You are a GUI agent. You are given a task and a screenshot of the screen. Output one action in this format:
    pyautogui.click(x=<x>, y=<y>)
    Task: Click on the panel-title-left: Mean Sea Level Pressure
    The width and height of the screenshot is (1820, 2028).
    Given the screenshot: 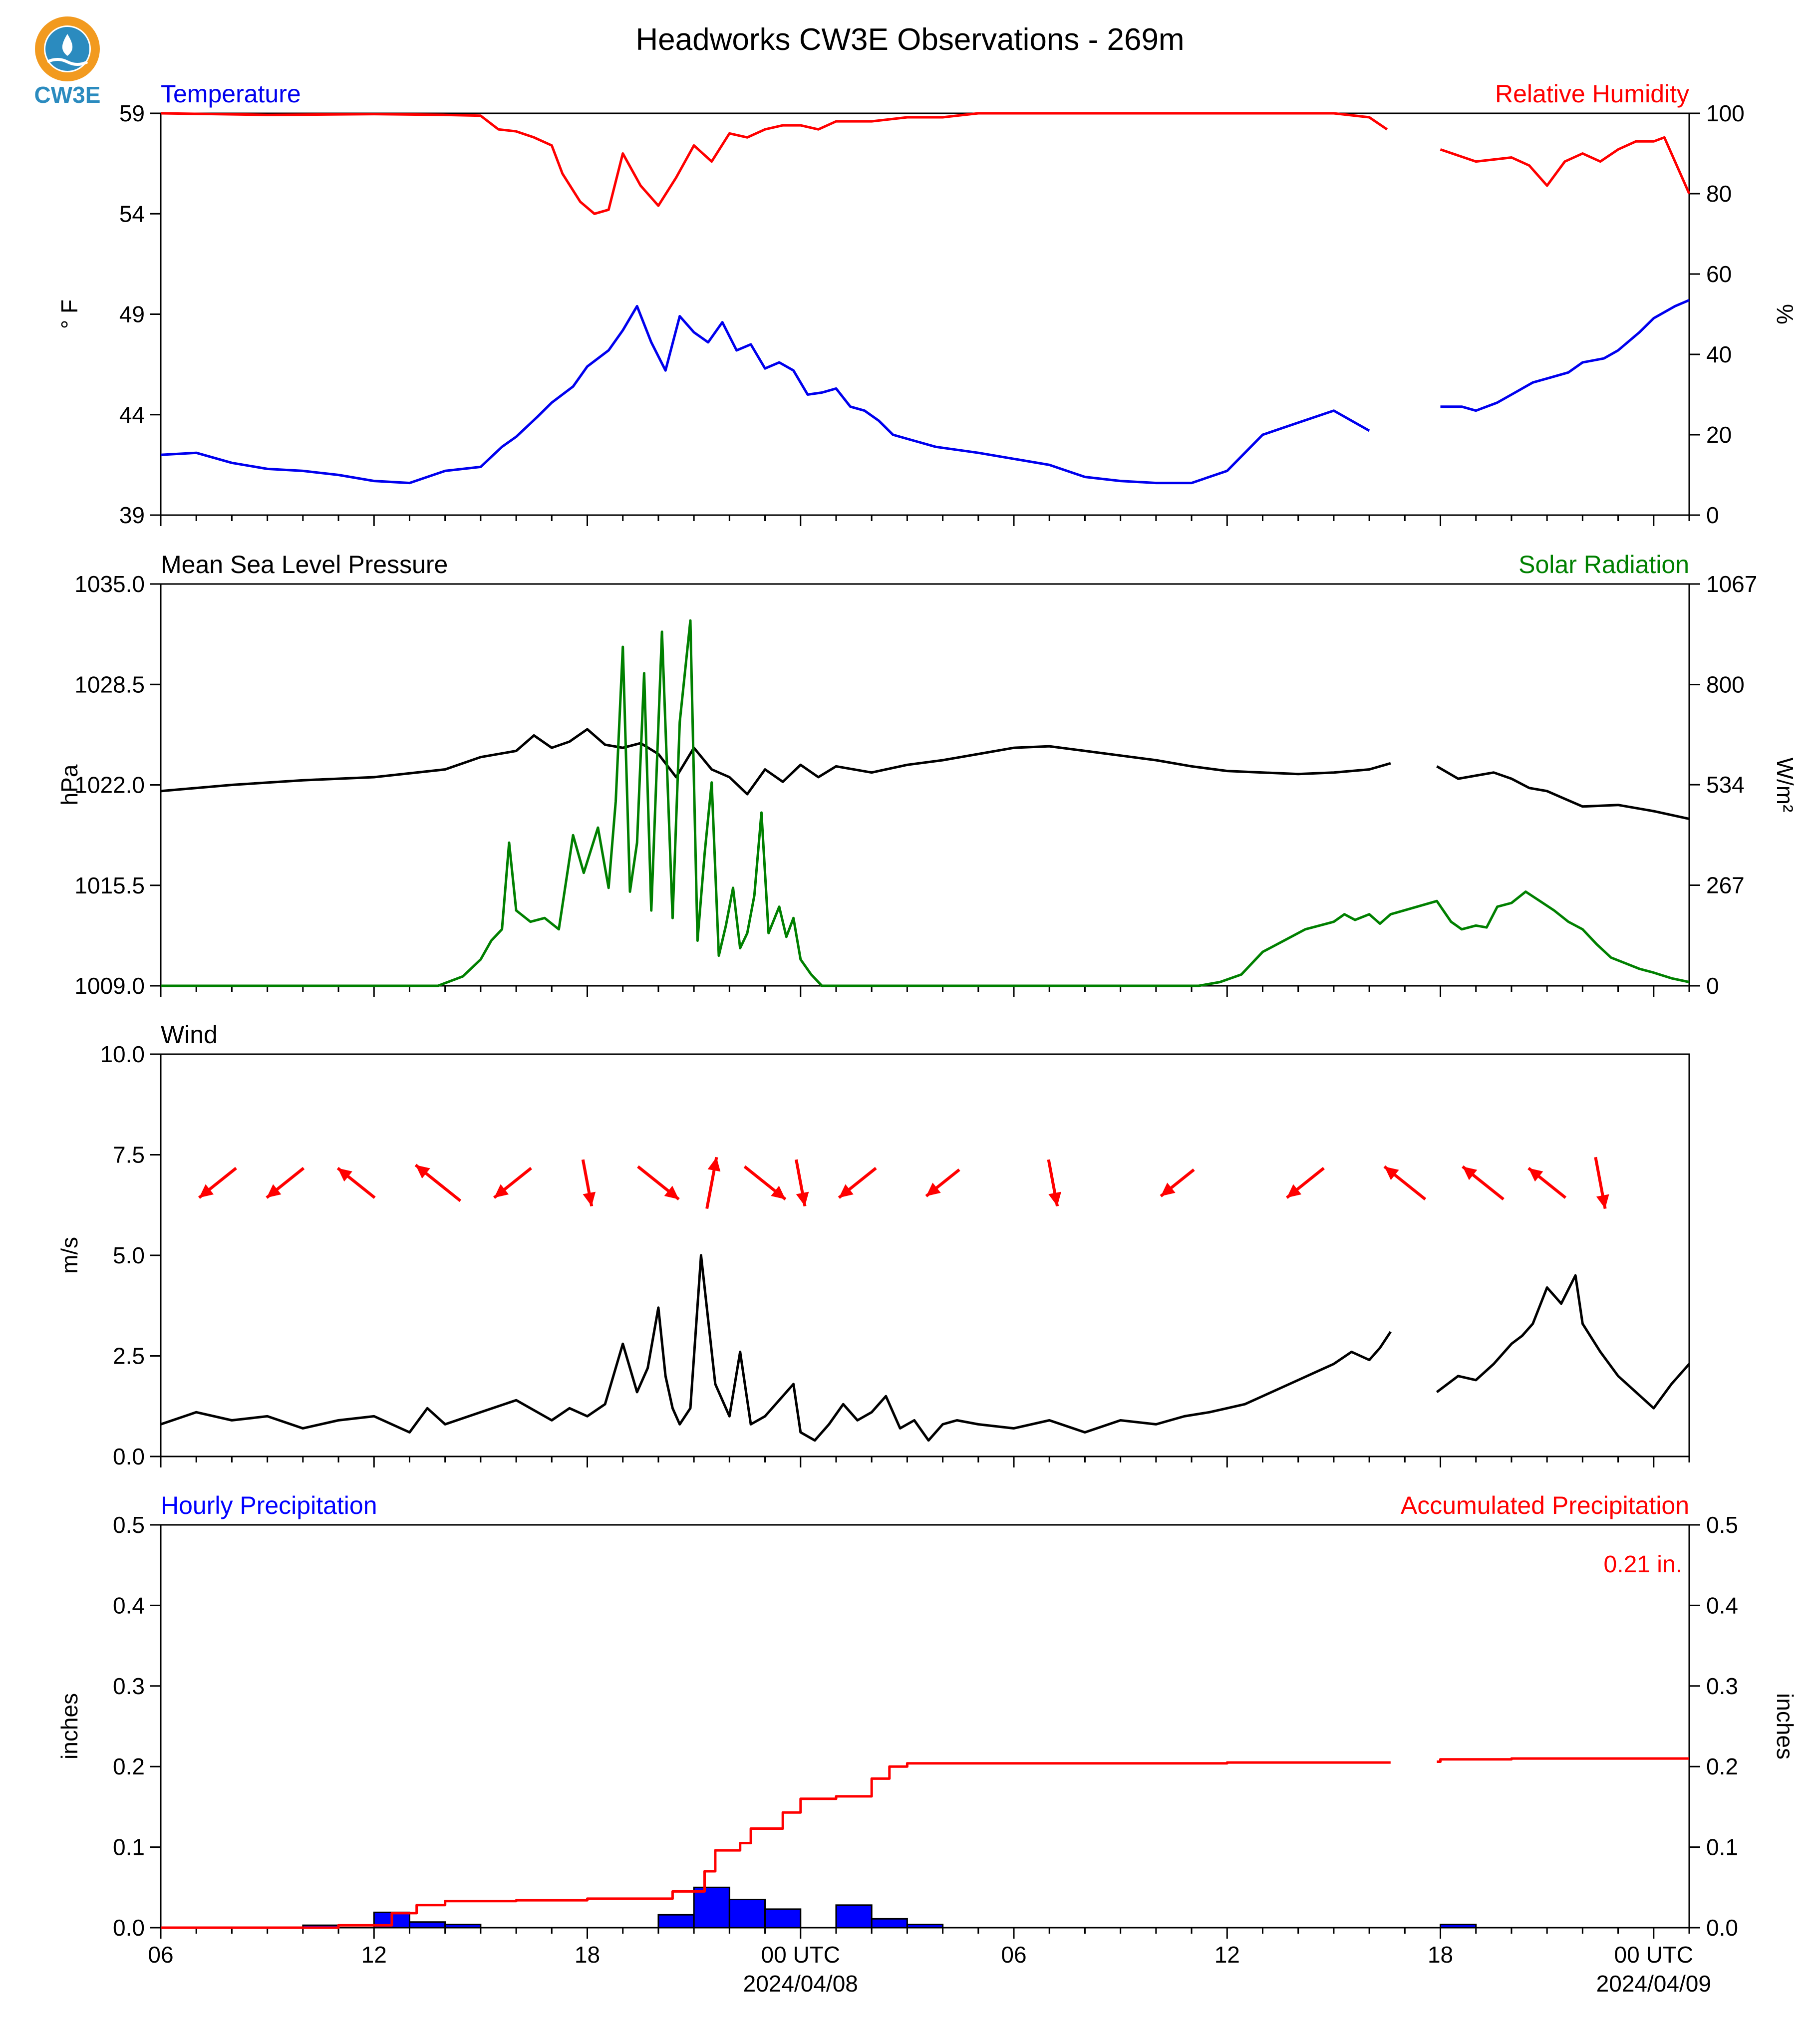 What is the action you would take?
    pyautogui.click(x=304, y=565)
    